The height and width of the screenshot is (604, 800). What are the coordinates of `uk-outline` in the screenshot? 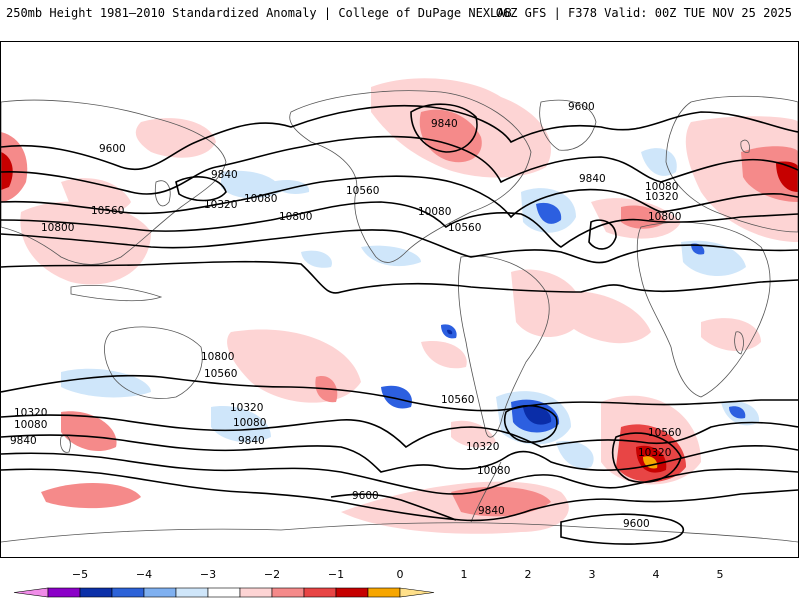 It's located at (745, 146).